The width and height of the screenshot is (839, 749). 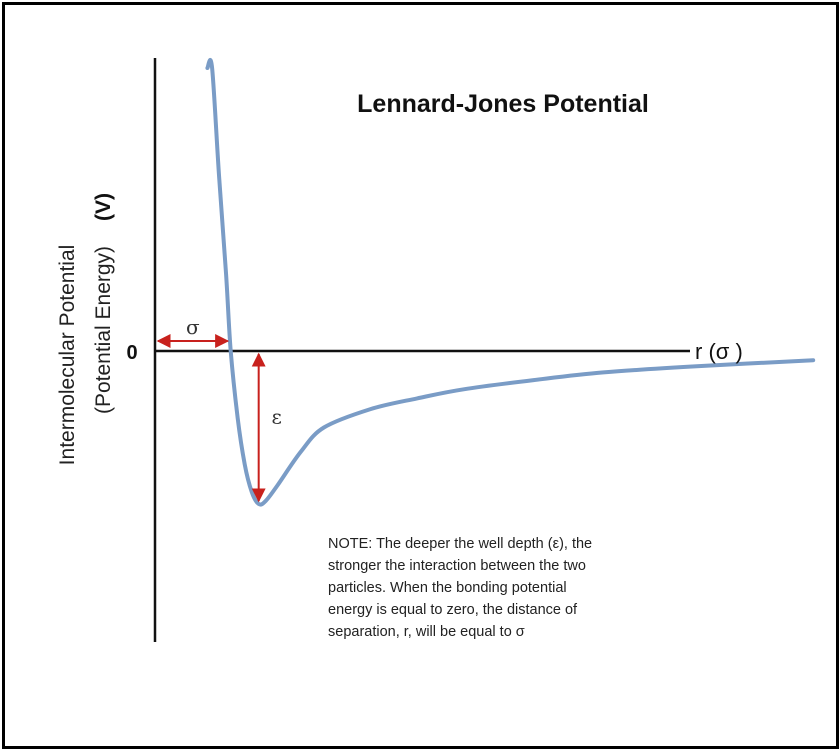 What do you see at coordinates (447, 588) in the screenshot?
I see `note-line: particles. When the bonding potential` at bounding box center [447, 588].